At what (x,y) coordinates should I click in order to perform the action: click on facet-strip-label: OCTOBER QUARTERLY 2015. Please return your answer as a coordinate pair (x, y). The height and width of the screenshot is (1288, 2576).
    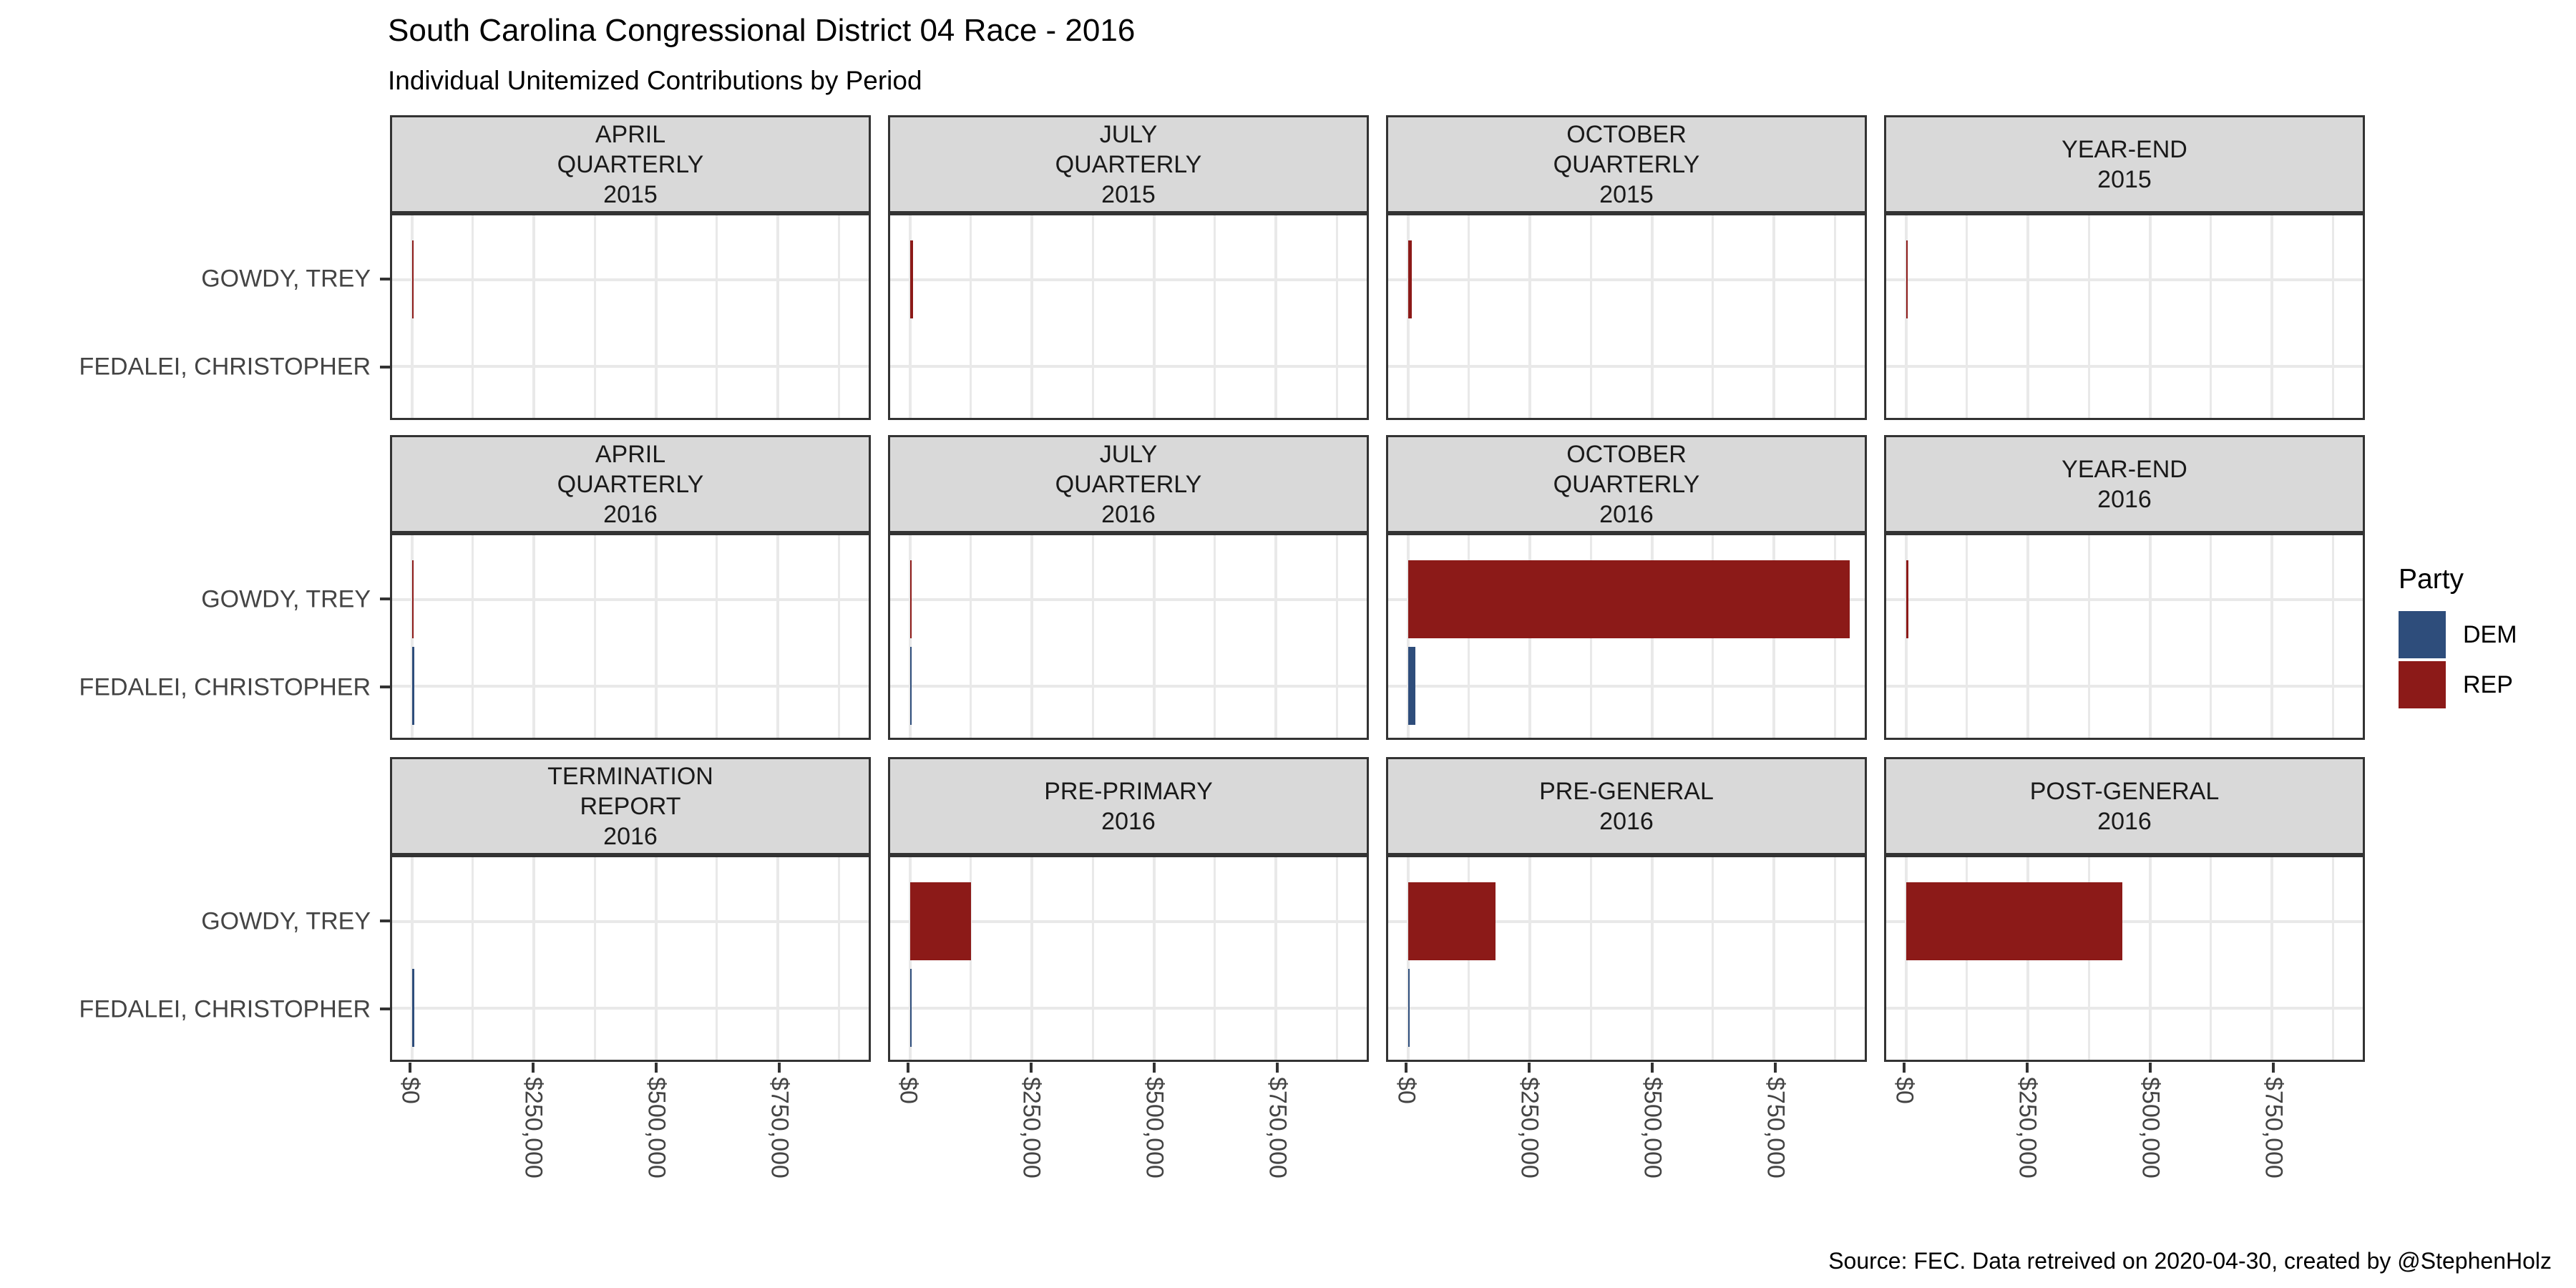
    Looking at the image, I should click on (1626, 164).